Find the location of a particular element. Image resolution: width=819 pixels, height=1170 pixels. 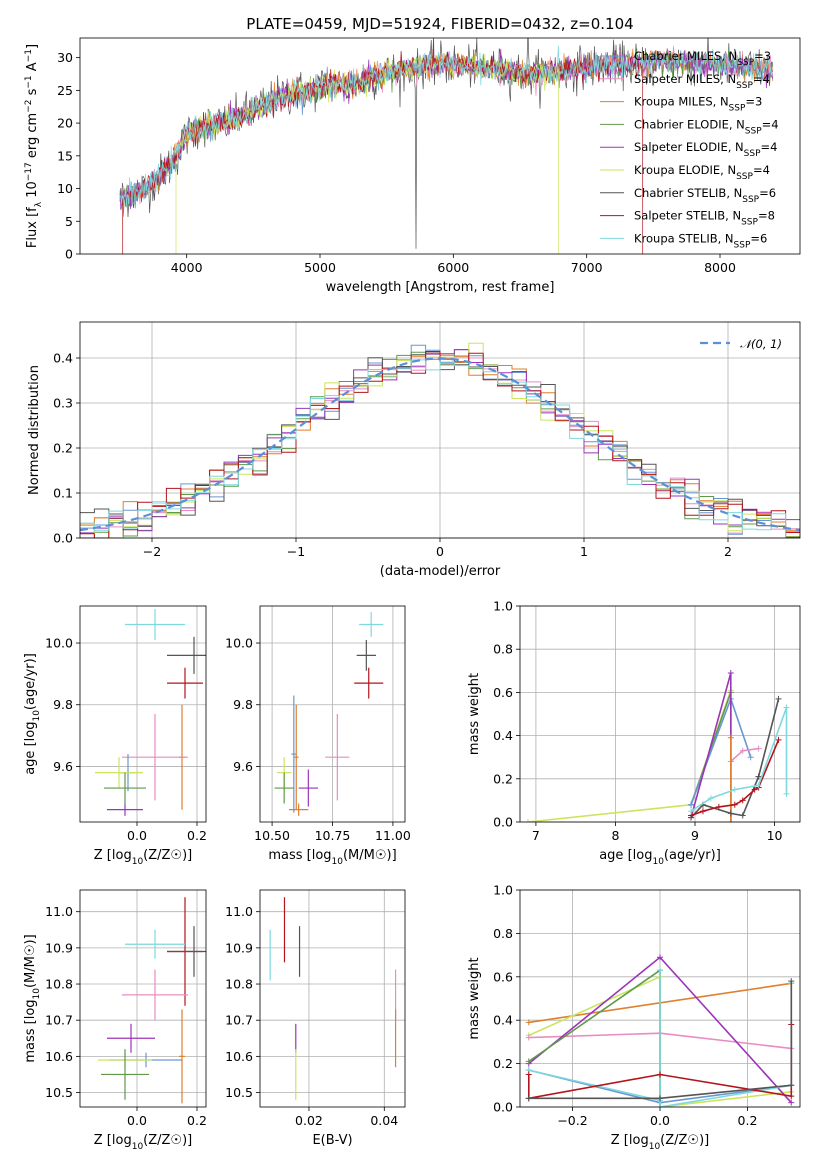

label-part: Normed distribution is located at coordinates (34, 430).